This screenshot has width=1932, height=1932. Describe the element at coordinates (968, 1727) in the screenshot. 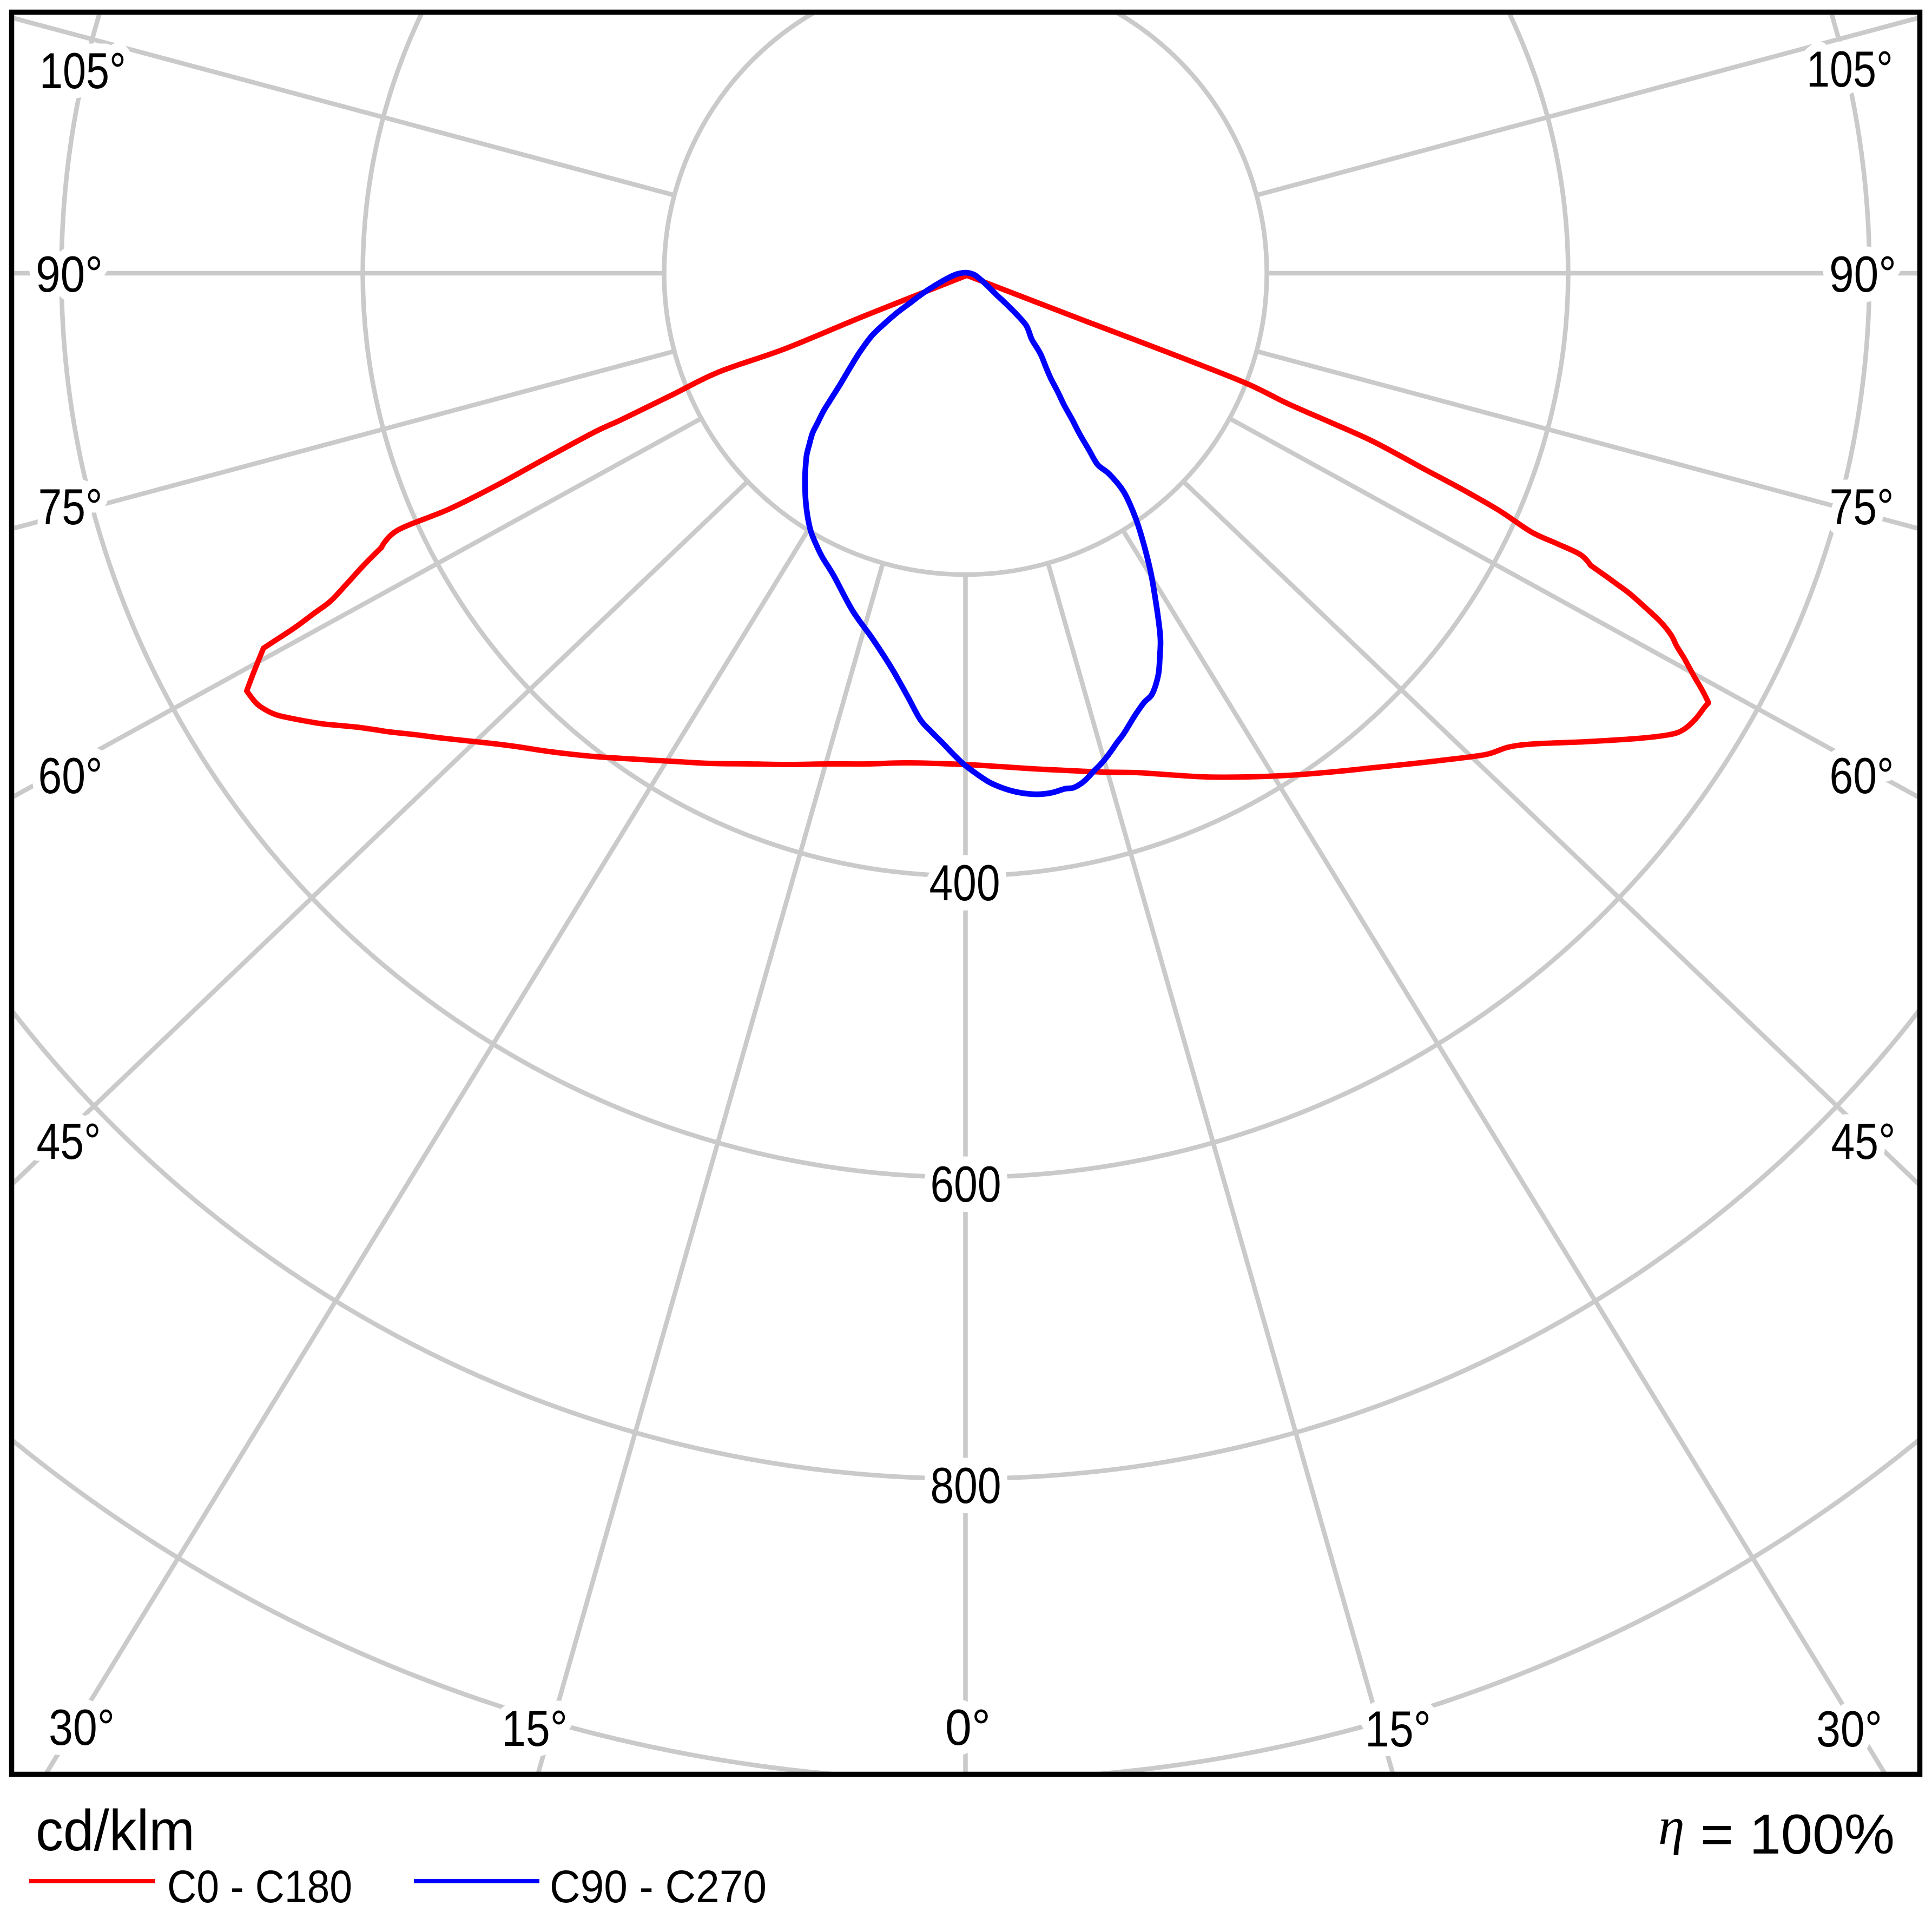

I see `svg-text: 0°` at that location.